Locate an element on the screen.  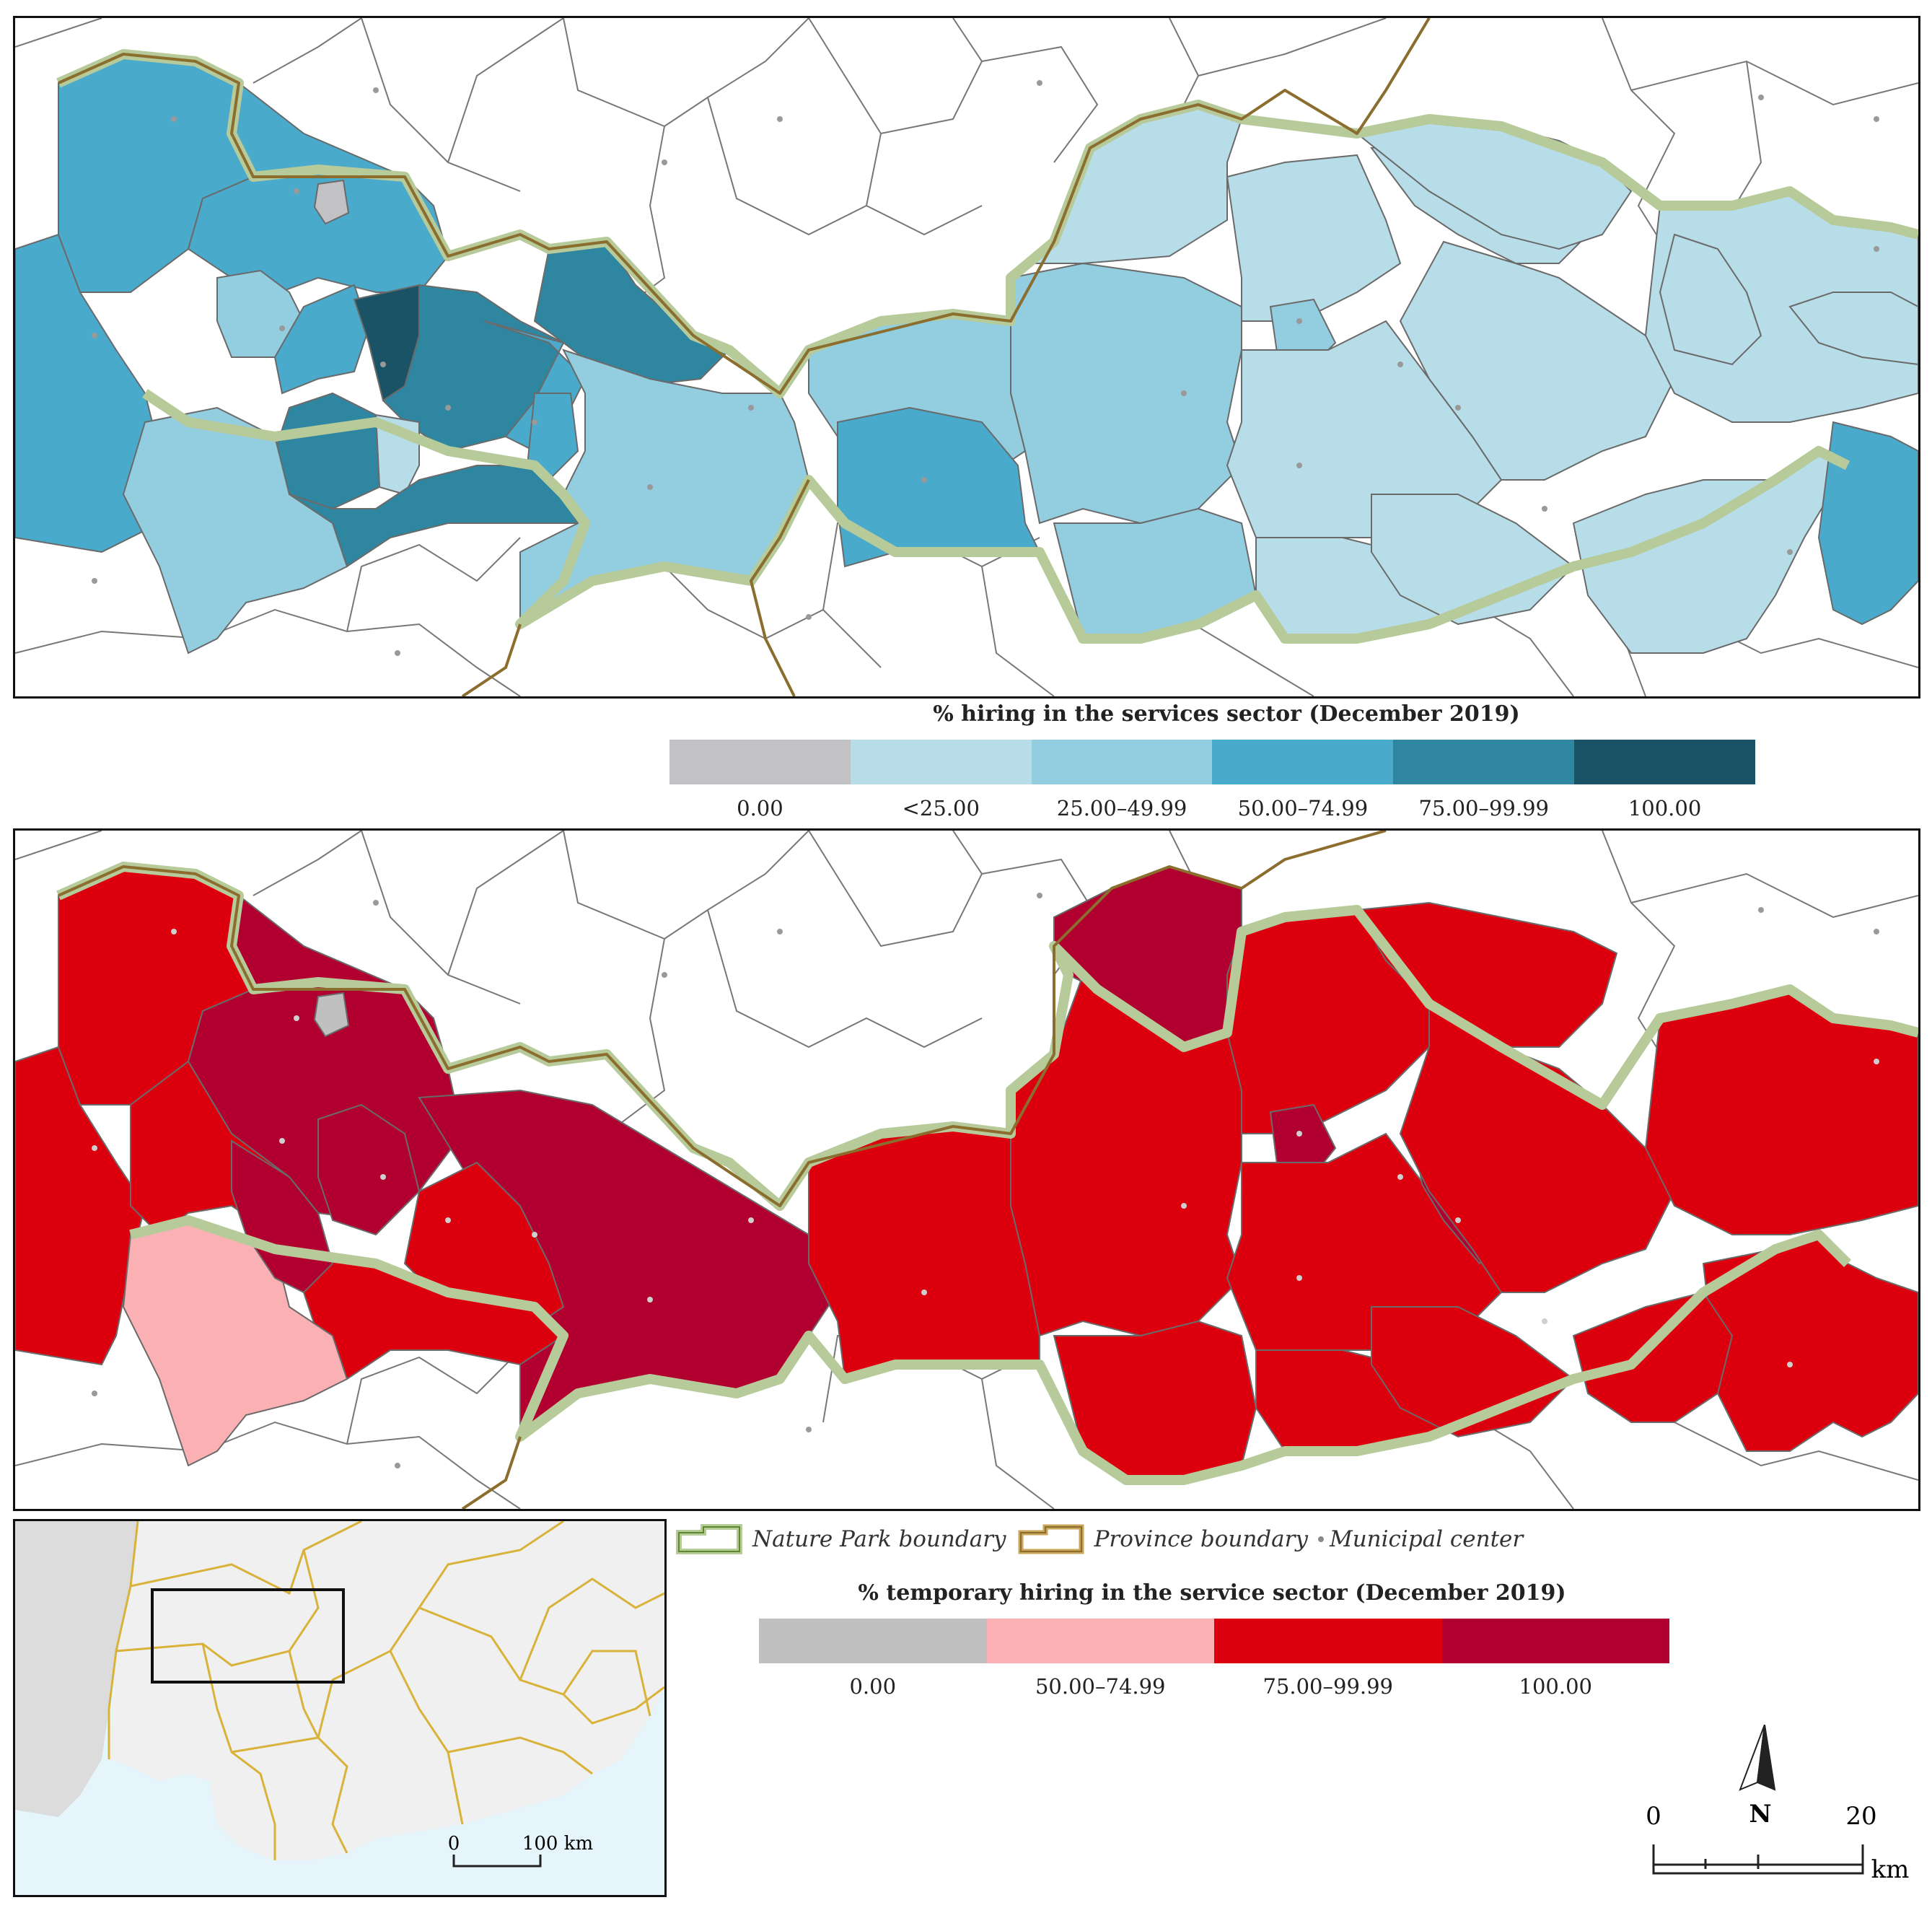
scale-zero-label: 0 is located at coordinates (1653, 1816).